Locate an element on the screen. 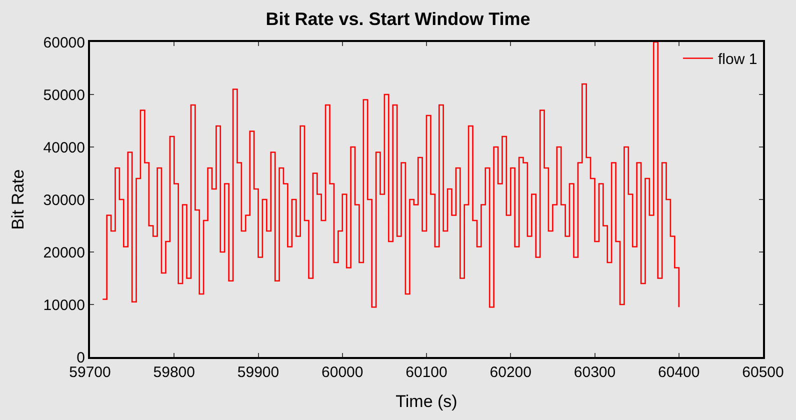  x-axis-title: Time (s) is located at coordinates (427, 401).